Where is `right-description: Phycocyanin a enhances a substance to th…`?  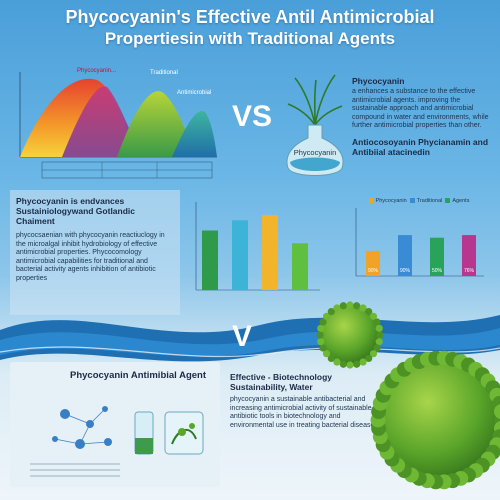
right-description: Phycocyanin a enhances a substance to th… is located at coordinates (422, 116).